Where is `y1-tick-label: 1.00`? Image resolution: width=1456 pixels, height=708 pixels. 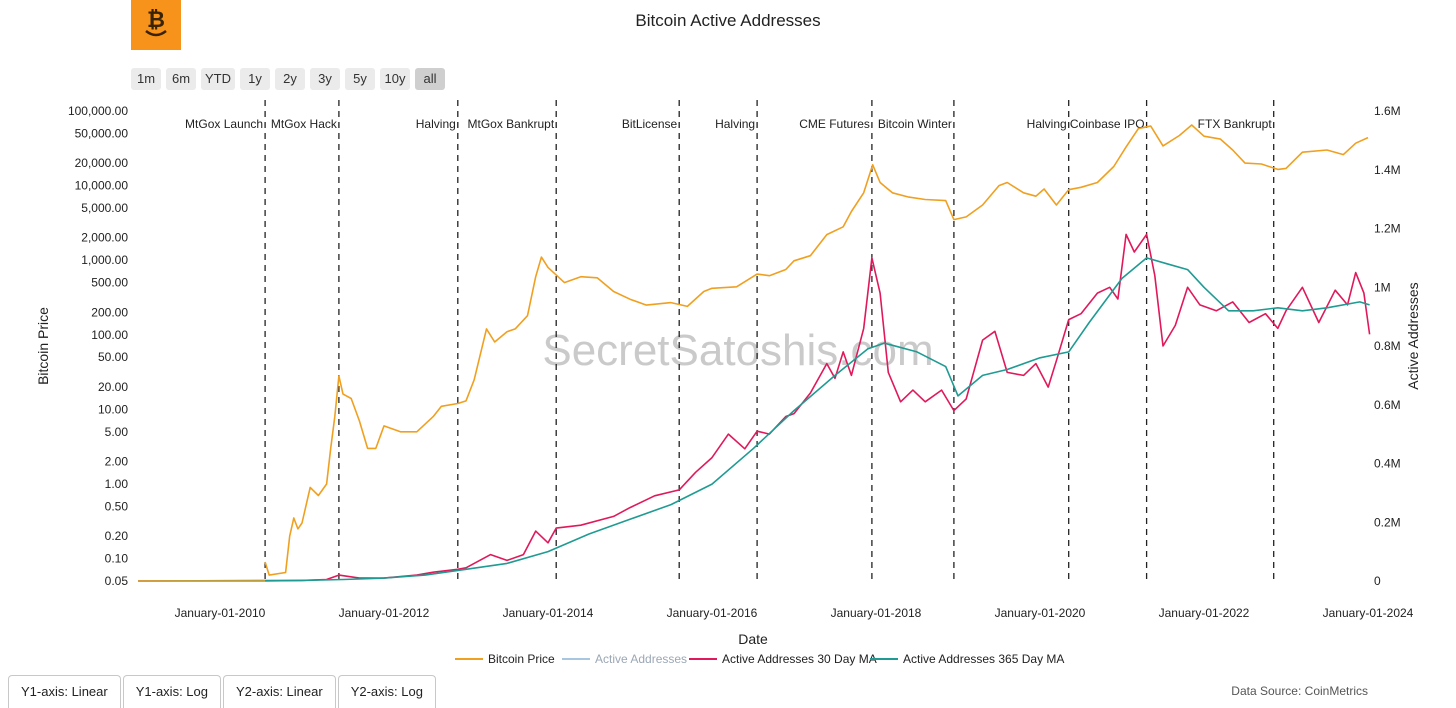 y1-tick-label: 1.00 is located at coordinates (117, 484).